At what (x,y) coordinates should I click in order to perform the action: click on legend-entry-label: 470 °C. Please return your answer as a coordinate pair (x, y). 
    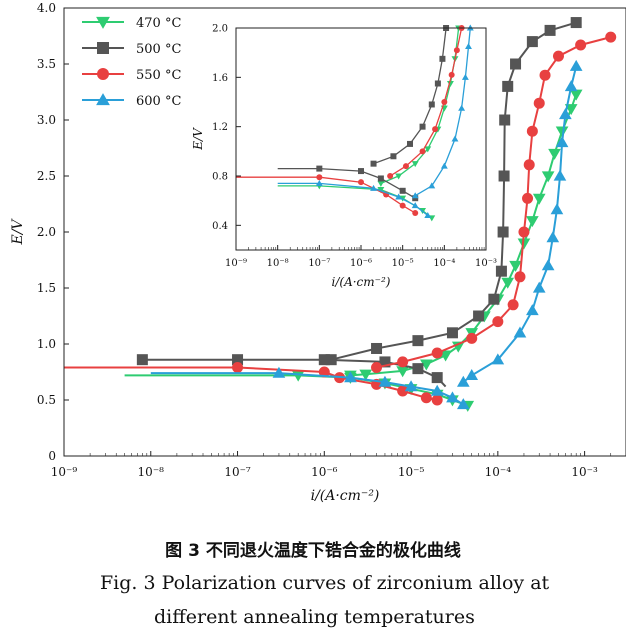
    Looking at the image, I should click on (158, 23).